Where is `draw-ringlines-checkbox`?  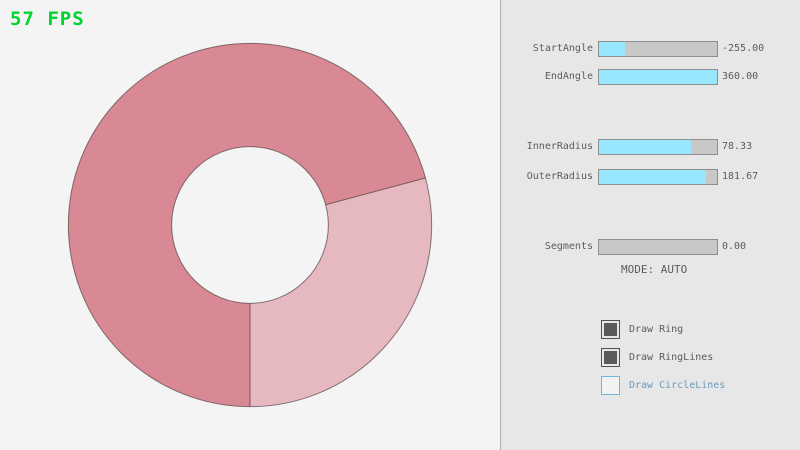
draw-ringlines-checkbox is located at coordinates (610, 357).